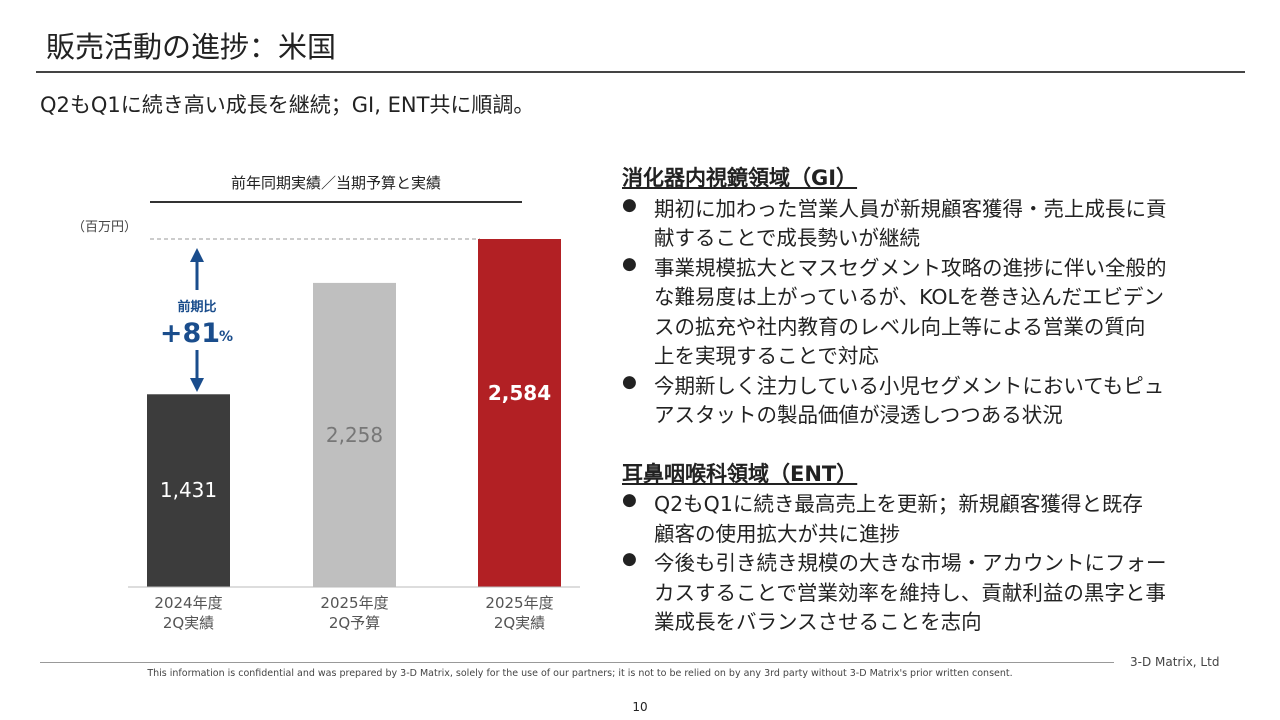 The width and height of the screenshot is (1280, 720). I want to click on growth-unit: %, so click(226, 337).